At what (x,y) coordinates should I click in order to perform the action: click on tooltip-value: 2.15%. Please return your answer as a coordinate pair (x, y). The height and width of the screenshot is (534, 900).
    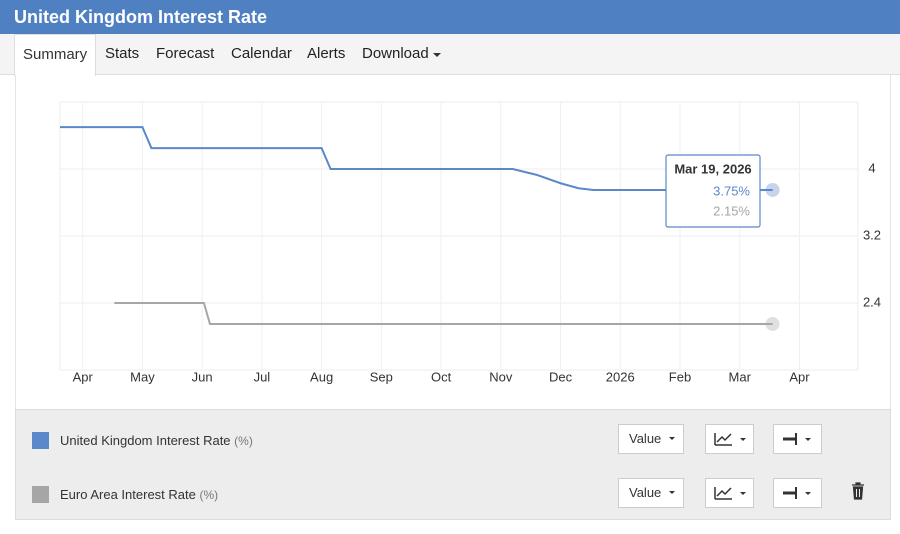
    Looking at the image, I should click on (731, 210).